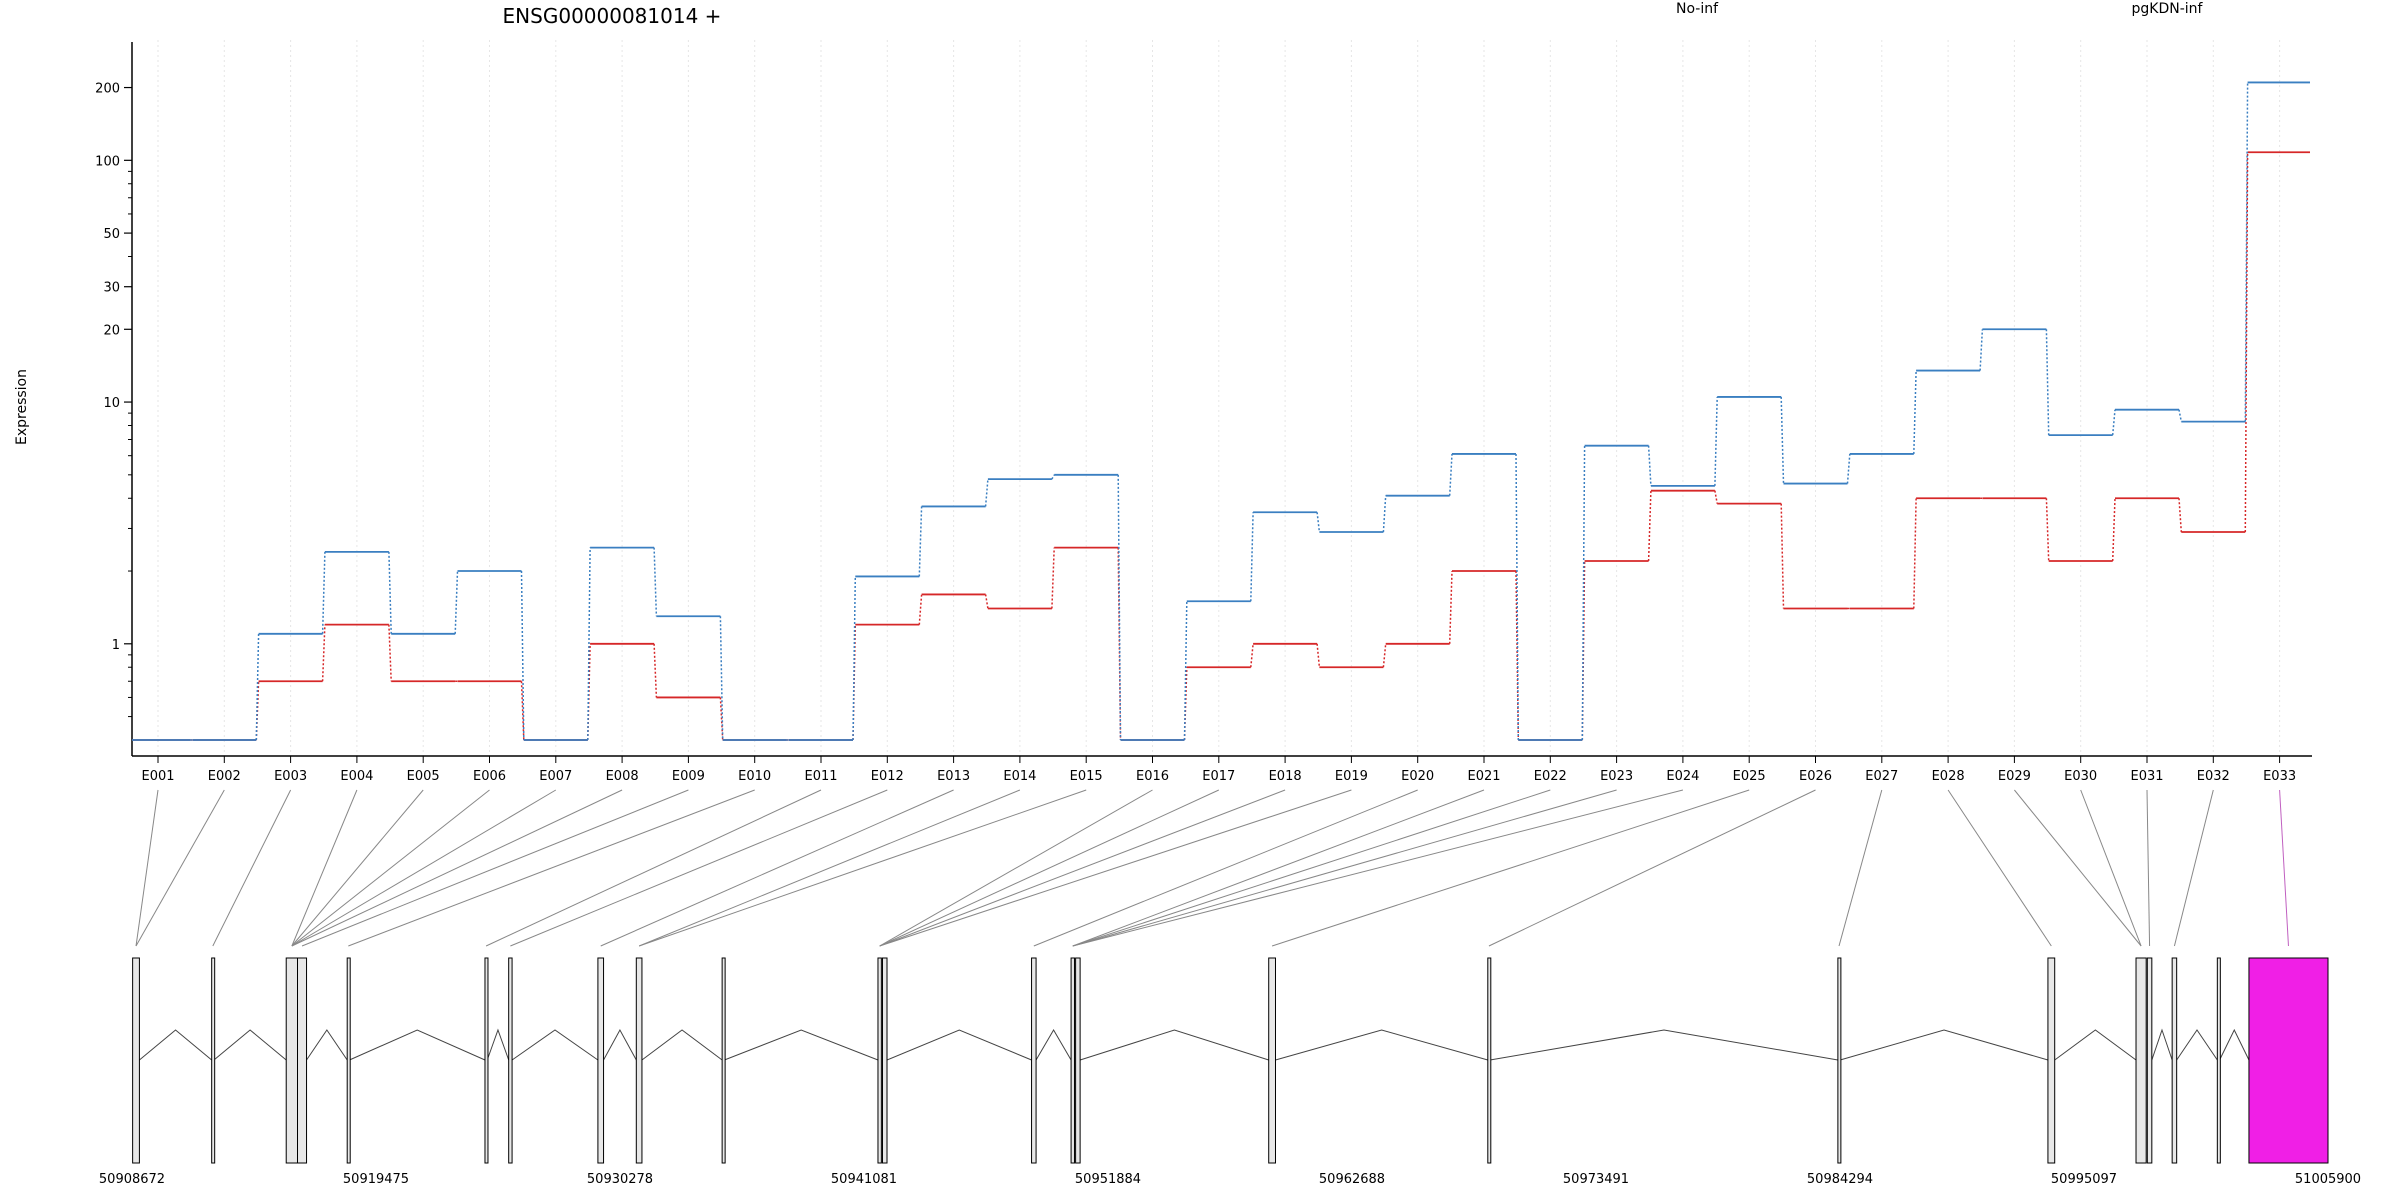  I want to click on exon-label: E013, so click(953, 776).